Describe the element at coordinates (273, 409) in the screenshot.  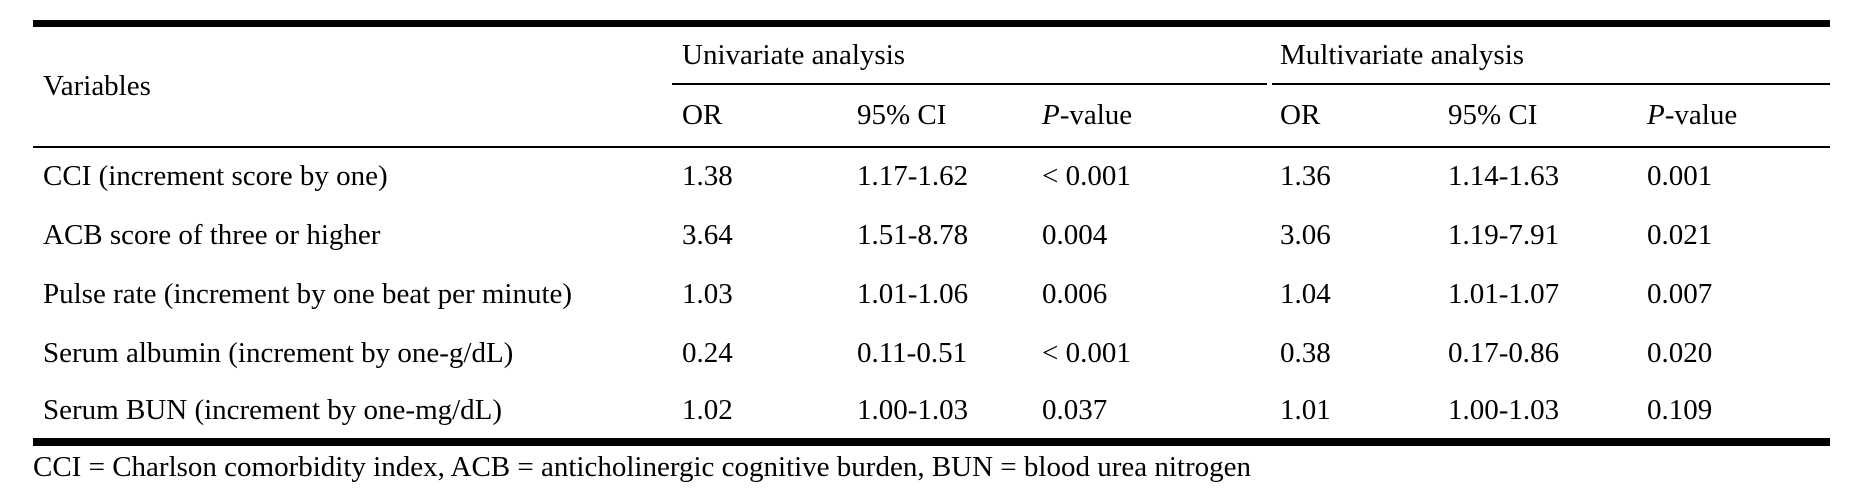
I see `variable-name: Serum BUN (increment by one-mg/dL)` at that location.